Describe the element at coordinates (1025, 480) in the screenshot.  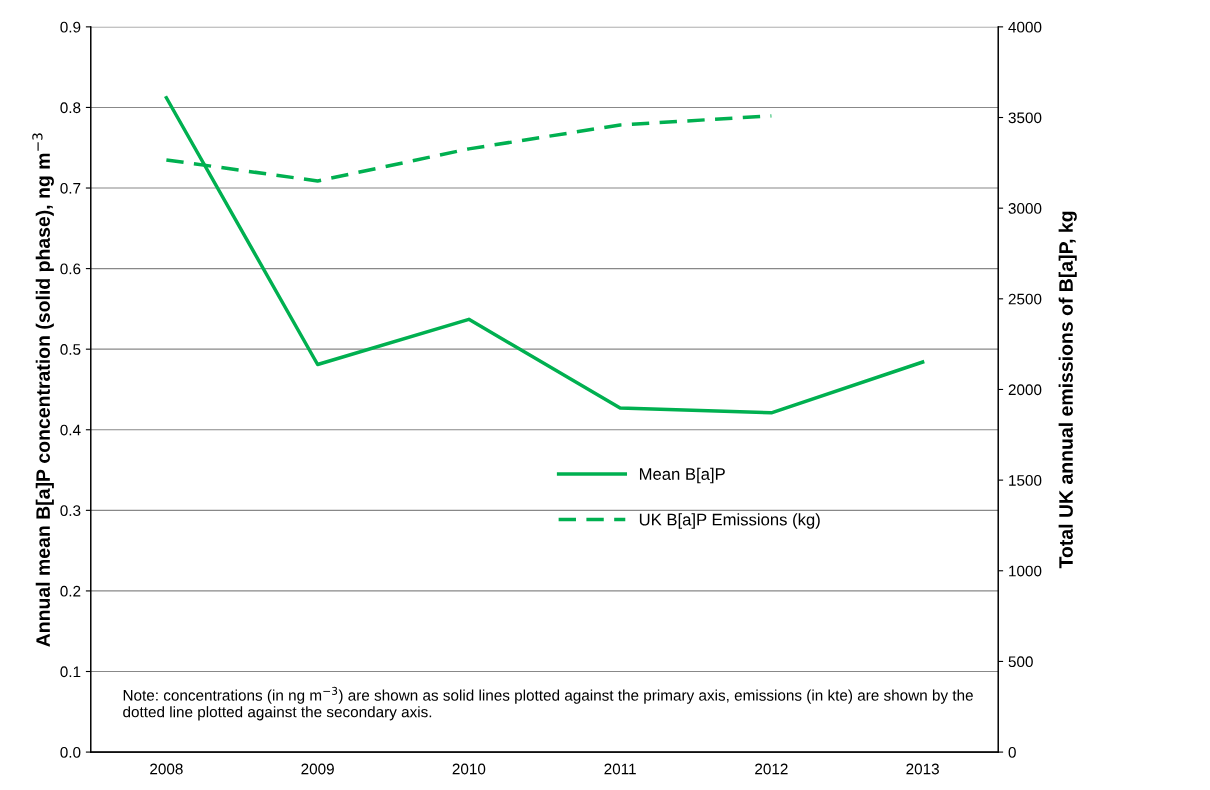
I see `y2-tick-label: 1500` at that location.